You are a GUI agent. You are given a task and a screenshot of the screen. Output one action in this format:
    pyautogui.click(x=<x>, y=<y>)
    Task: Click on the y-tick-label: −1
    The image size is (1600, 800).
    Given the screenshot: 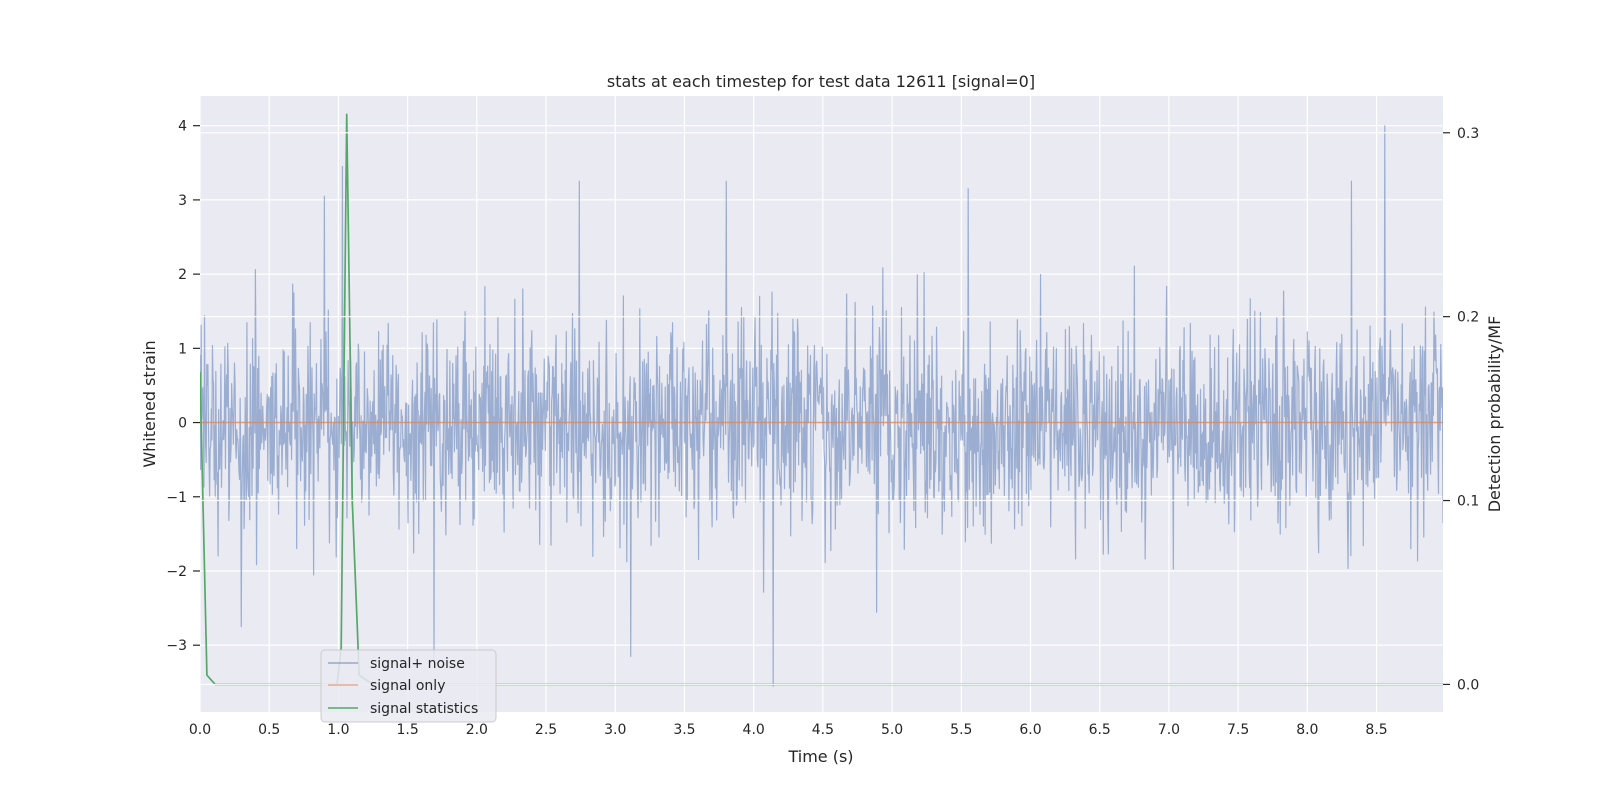 What is the action you would take?
    pyautogui.click(x=176, y=498)
    